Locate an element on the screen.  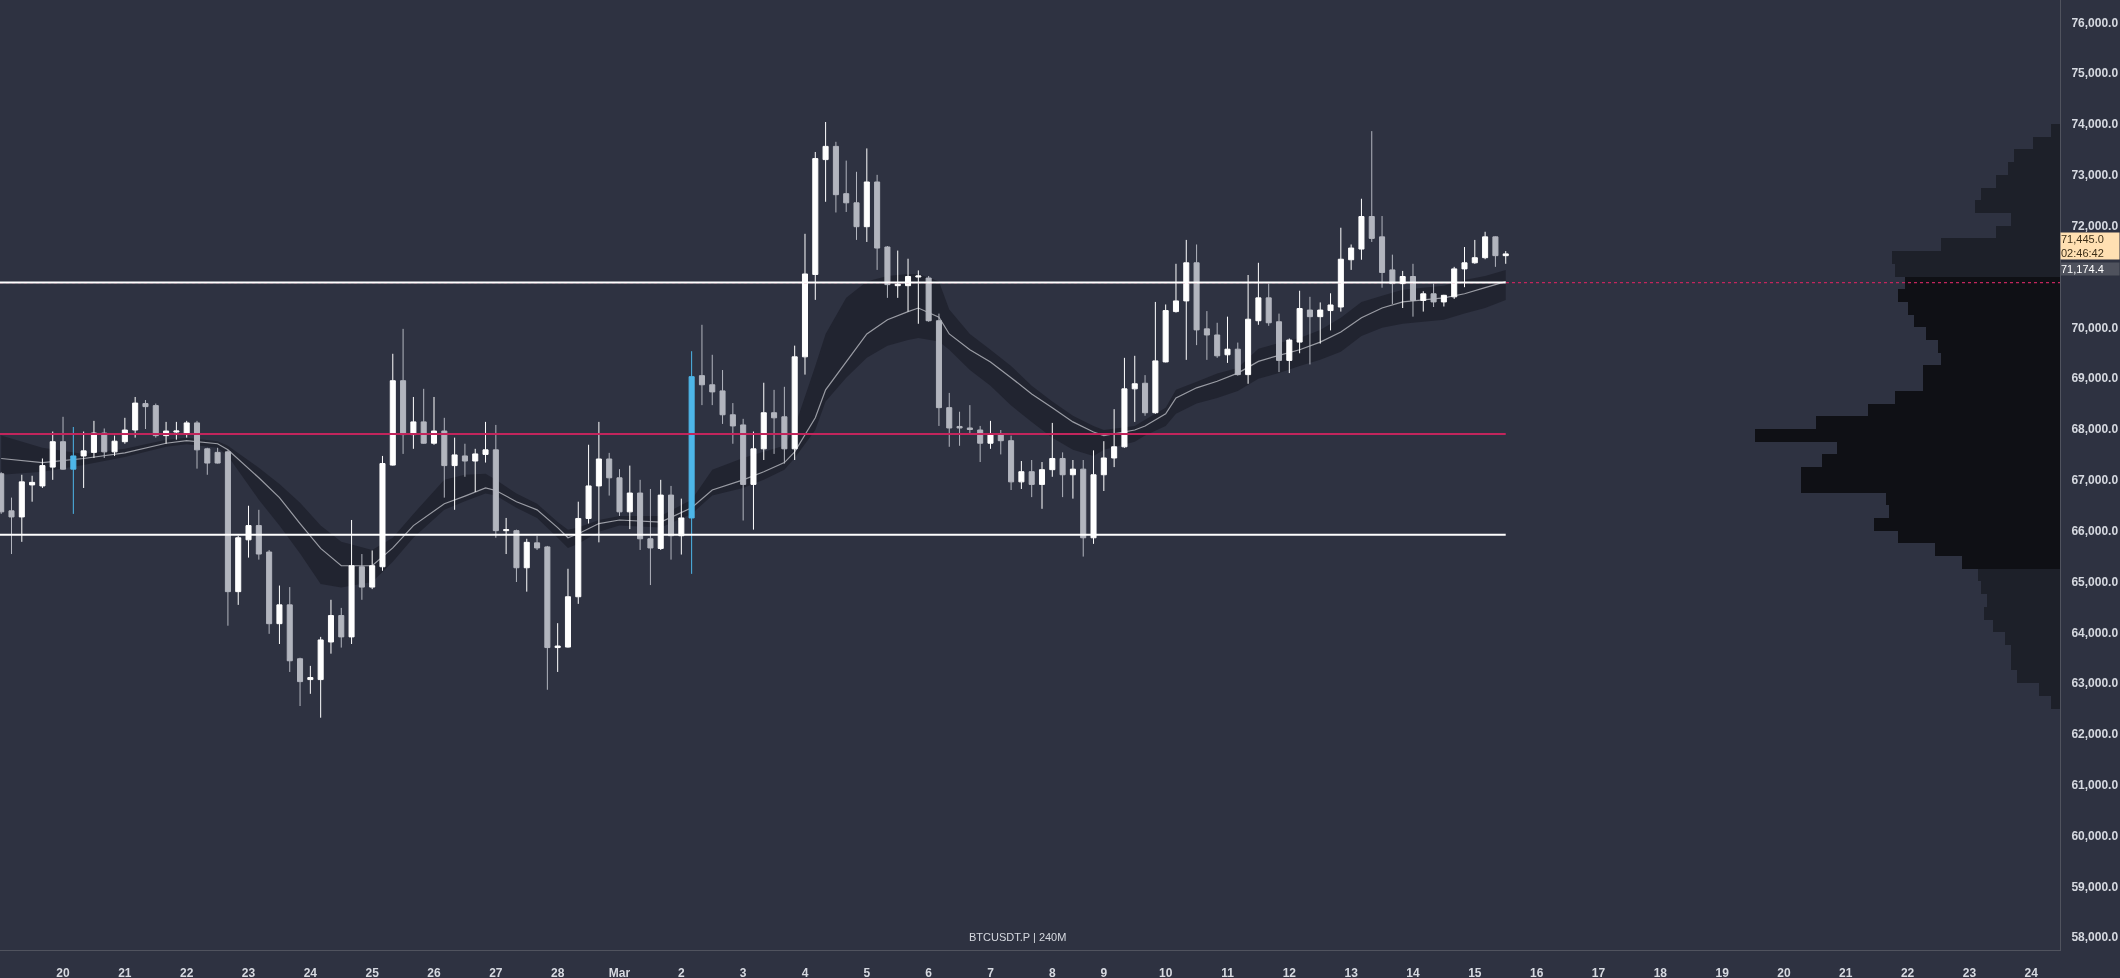
x-tick-label: 11 is located at coordinates (1228, 972).